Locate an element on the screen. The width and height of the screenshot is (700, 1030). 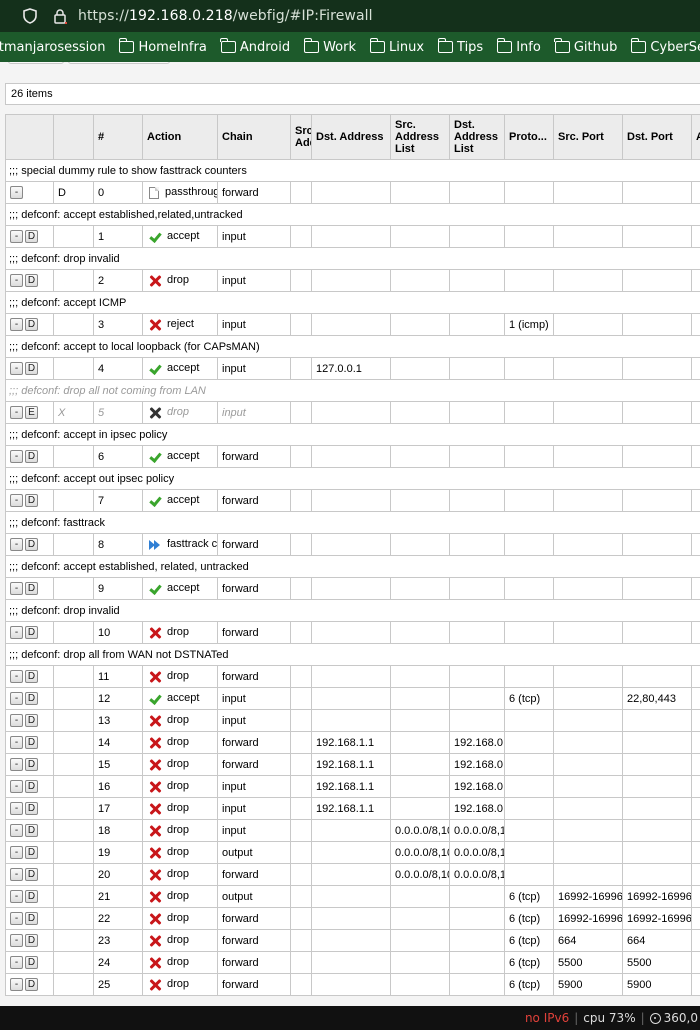
bookmark-item: Work is located at coordinates (329, 46).